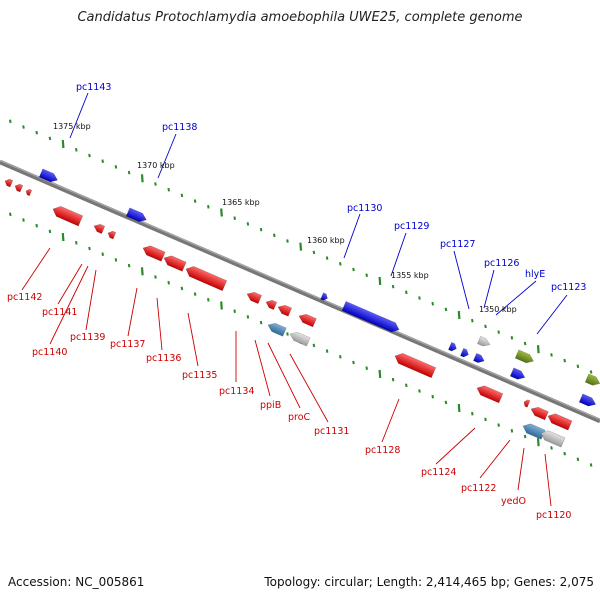 The width and height of the screenshot is (600, 600). I want to click on reverse-gene-label: pc1136, so click(163, 358).